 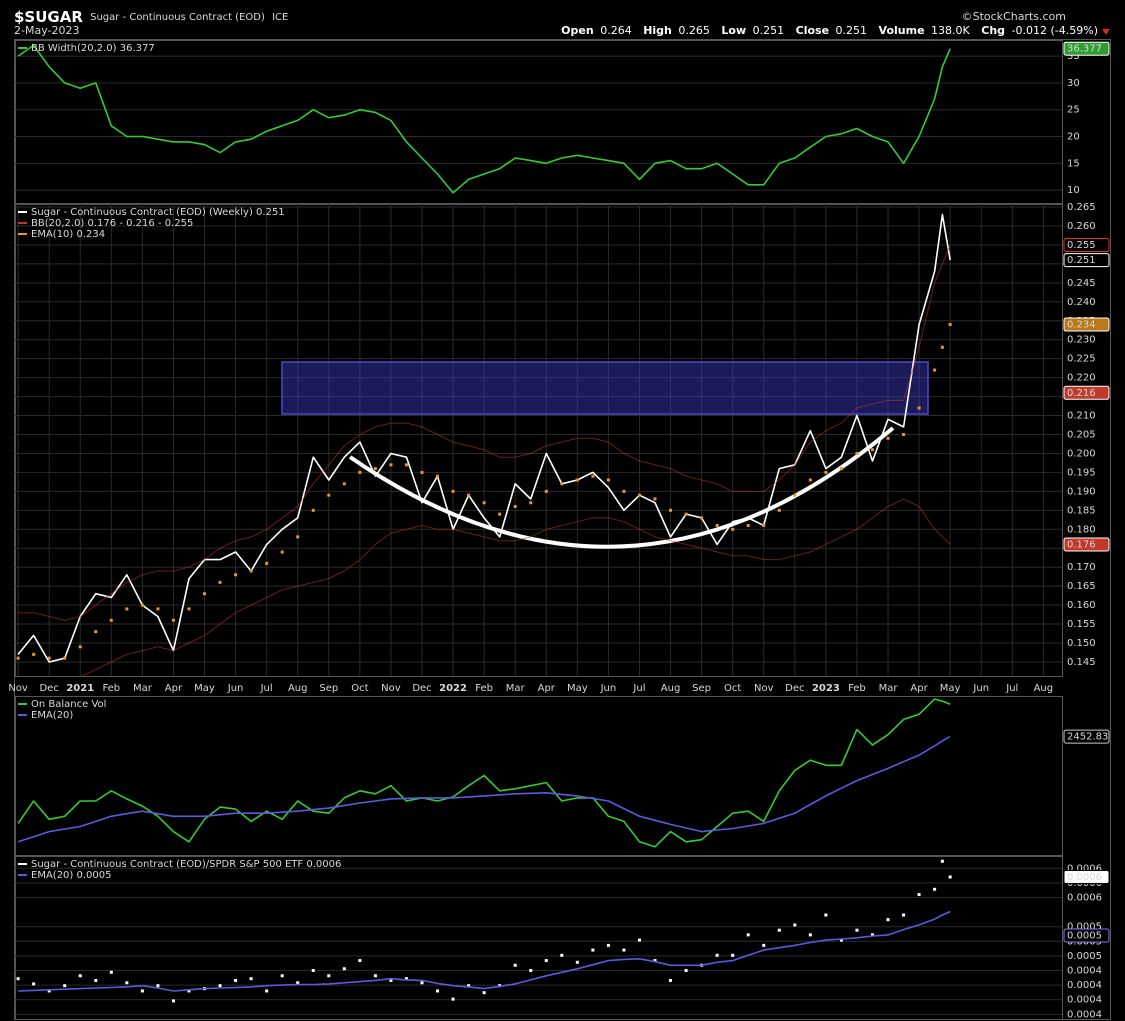 I want to click on y-tick-label: 0.220, so click(x=1081, y=378).